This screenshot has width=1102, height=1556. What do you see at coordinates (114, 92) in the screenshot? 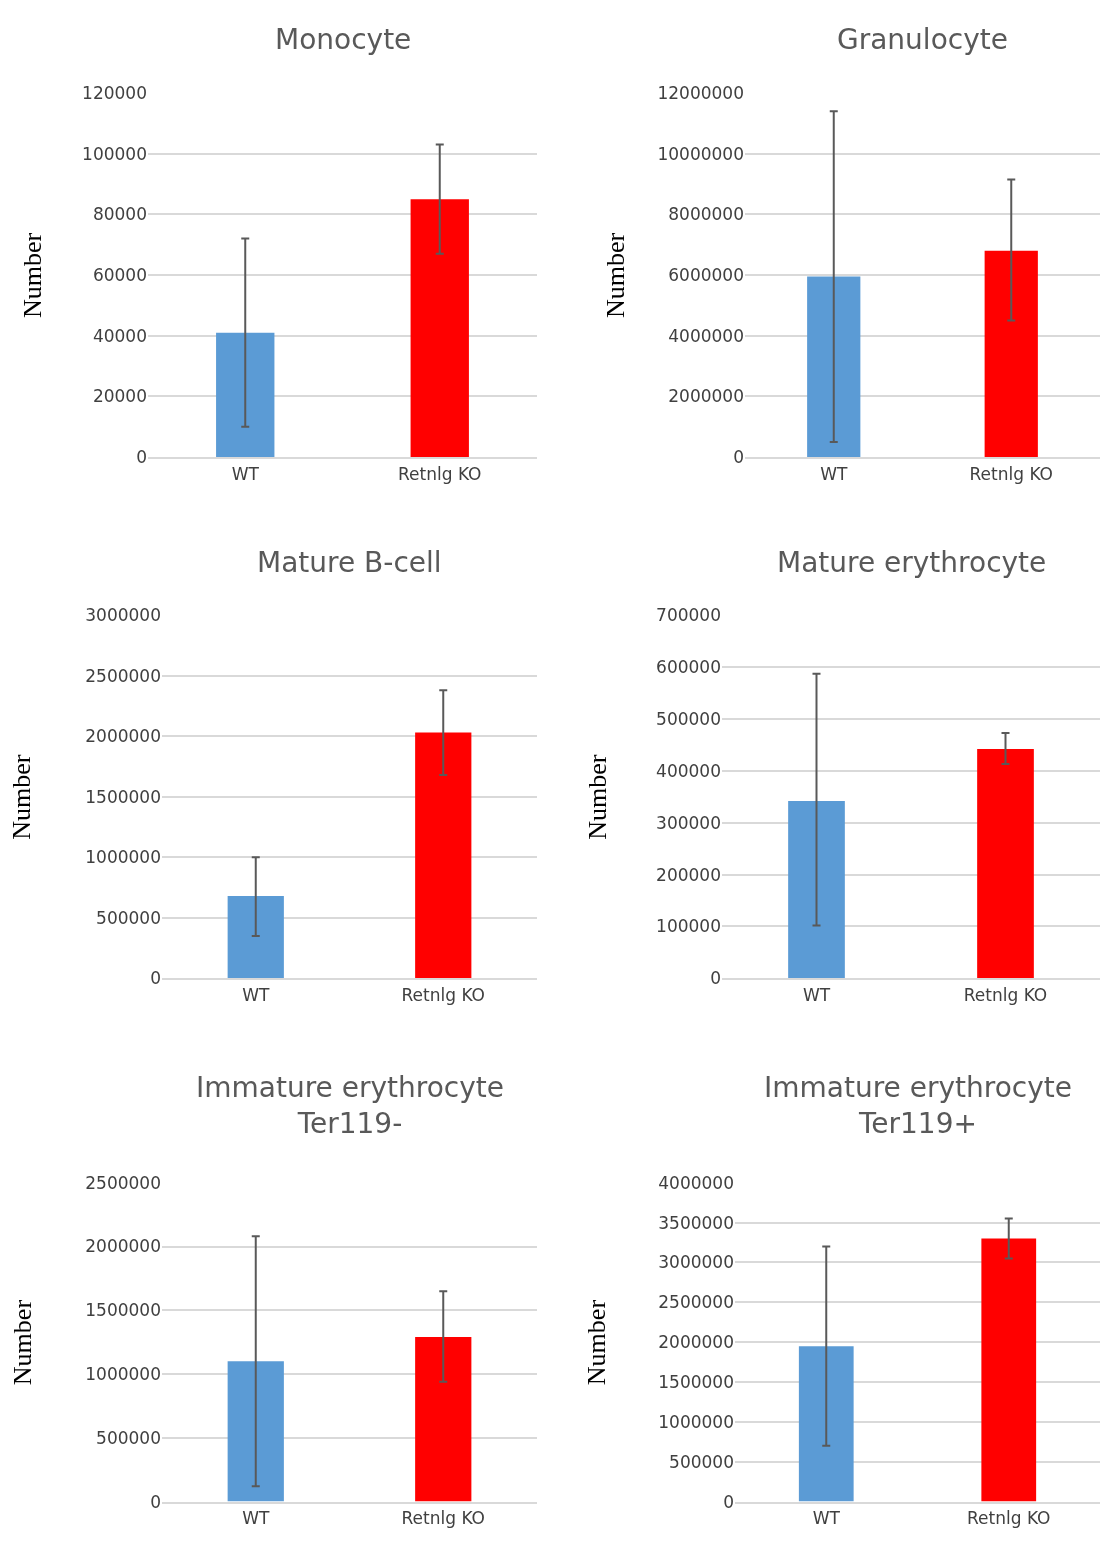
I see `y-tick-label: 120000` at bounding box center [114, 92].